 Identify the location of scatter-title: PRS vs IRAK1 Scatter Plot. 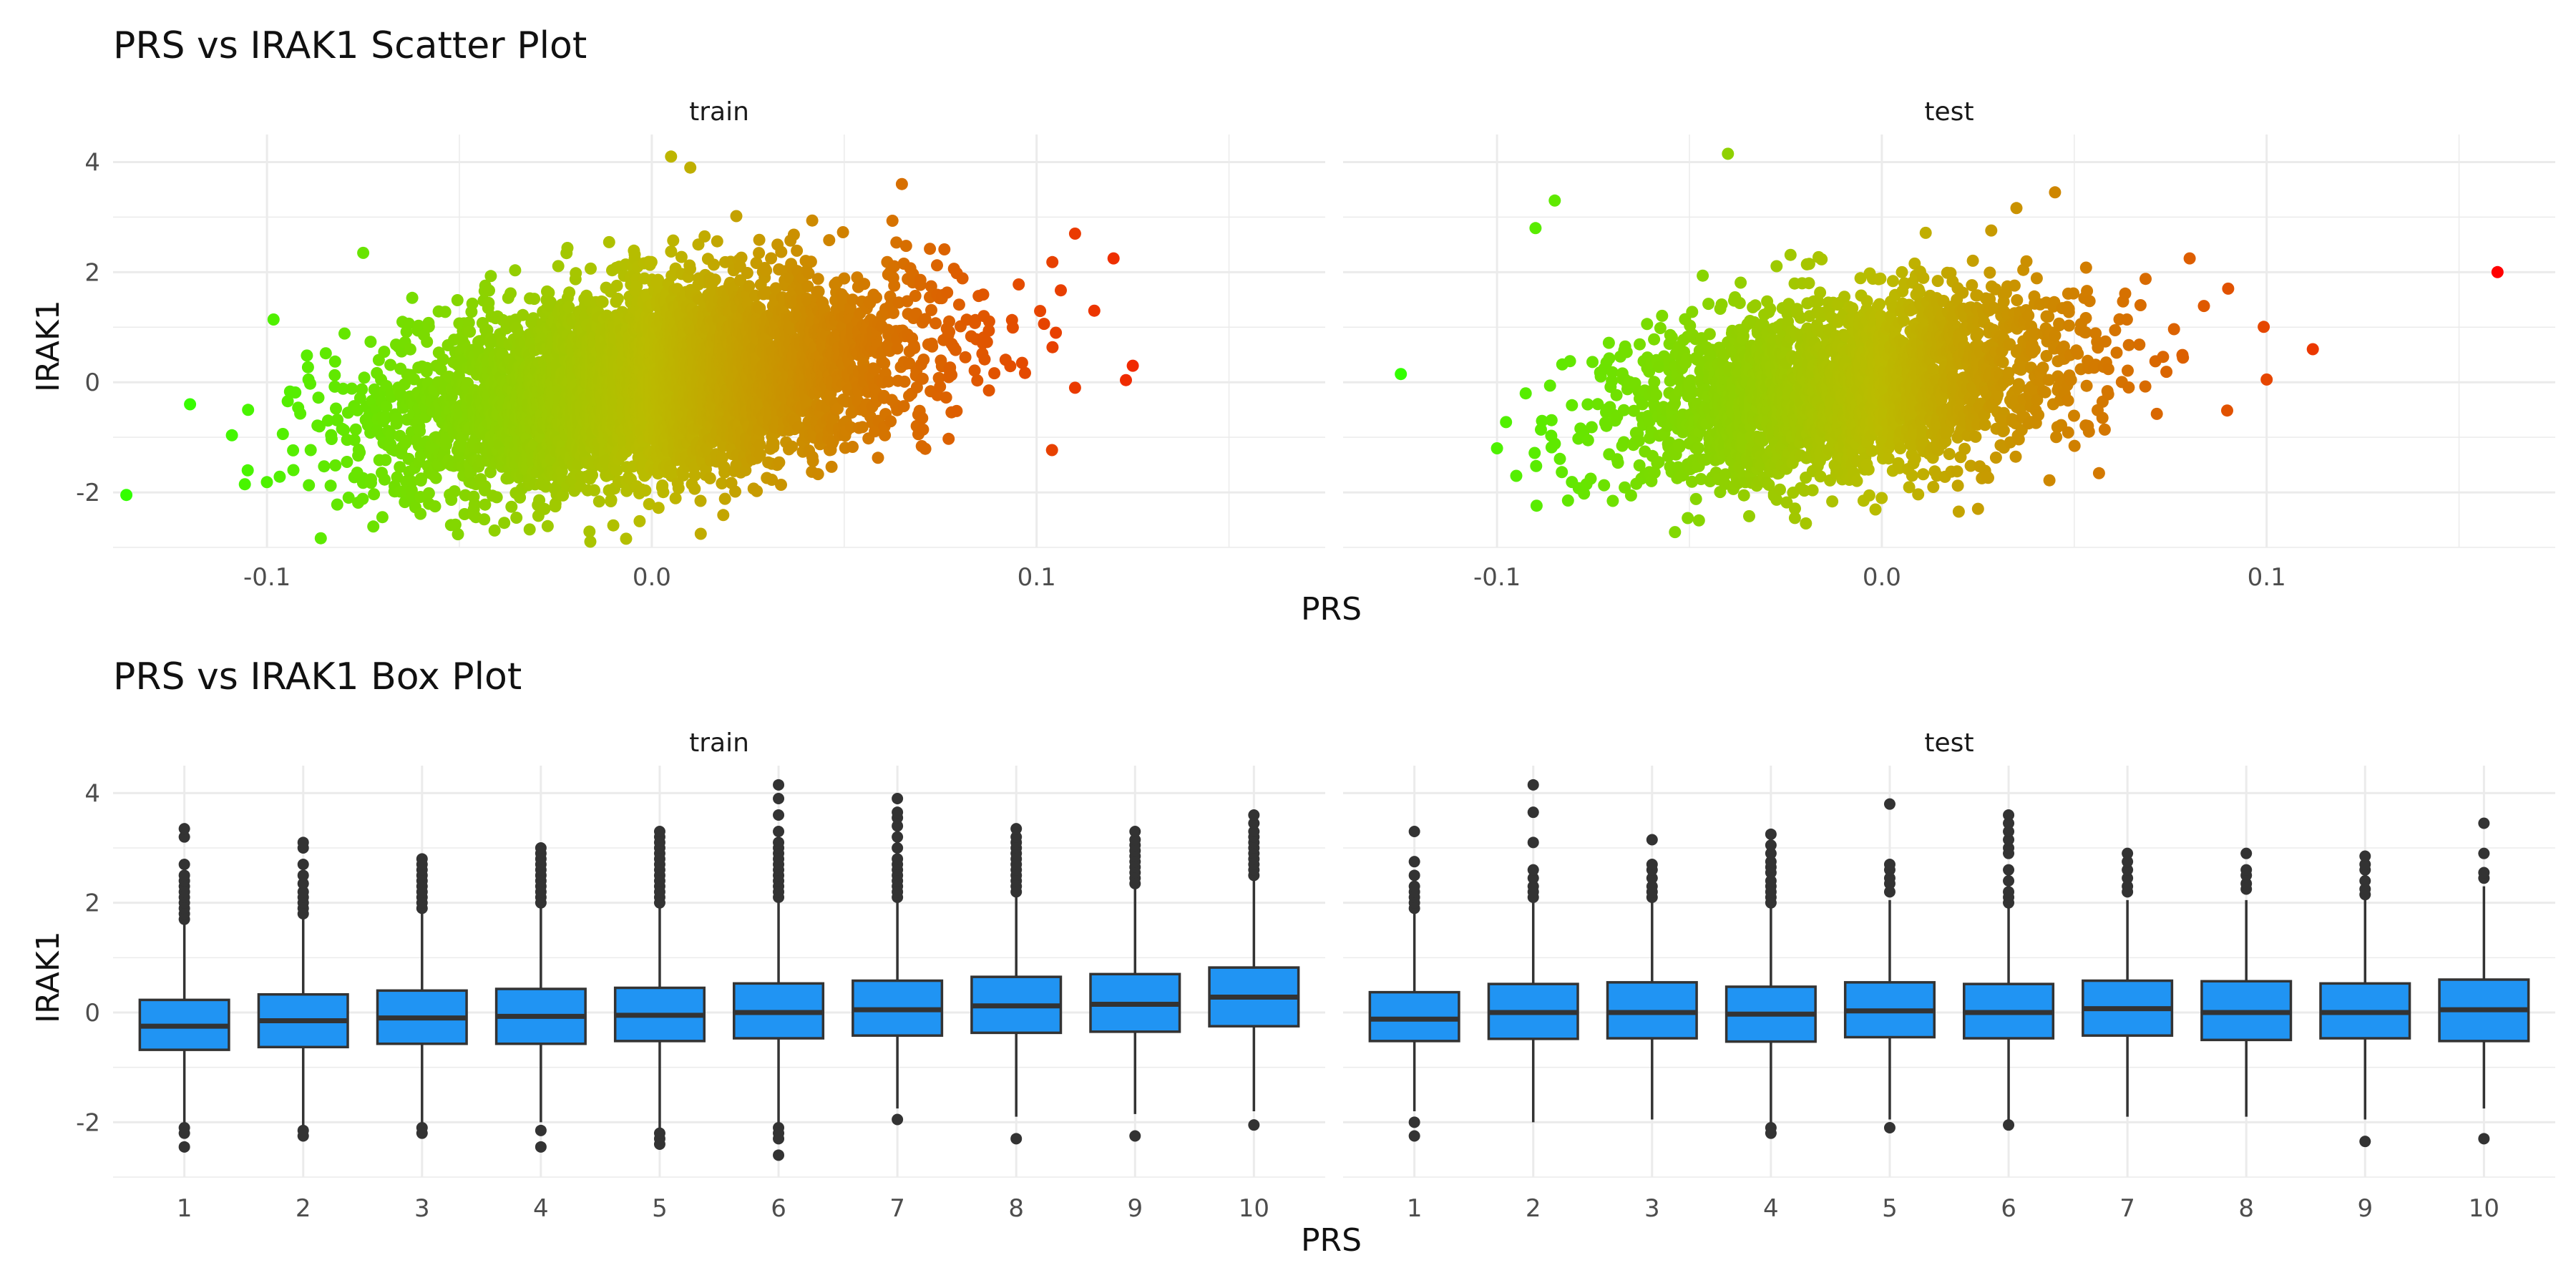
(350, 45).